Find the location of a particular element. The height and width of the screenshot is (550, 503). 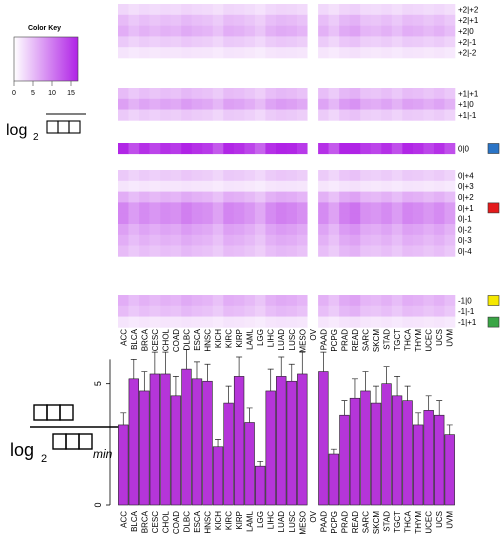

heatmap-column-label: TGCT is located at coordinates (397, 340).